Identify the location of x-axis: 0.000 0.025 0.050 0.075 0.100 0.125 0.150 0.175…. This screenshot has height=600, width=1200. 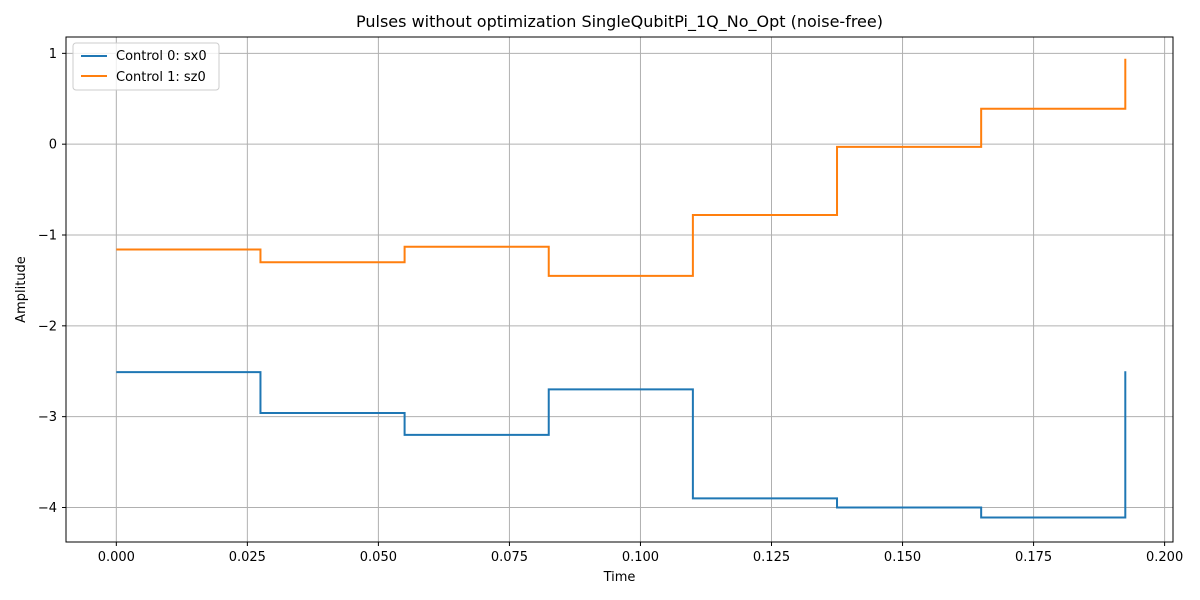
(640, 553).